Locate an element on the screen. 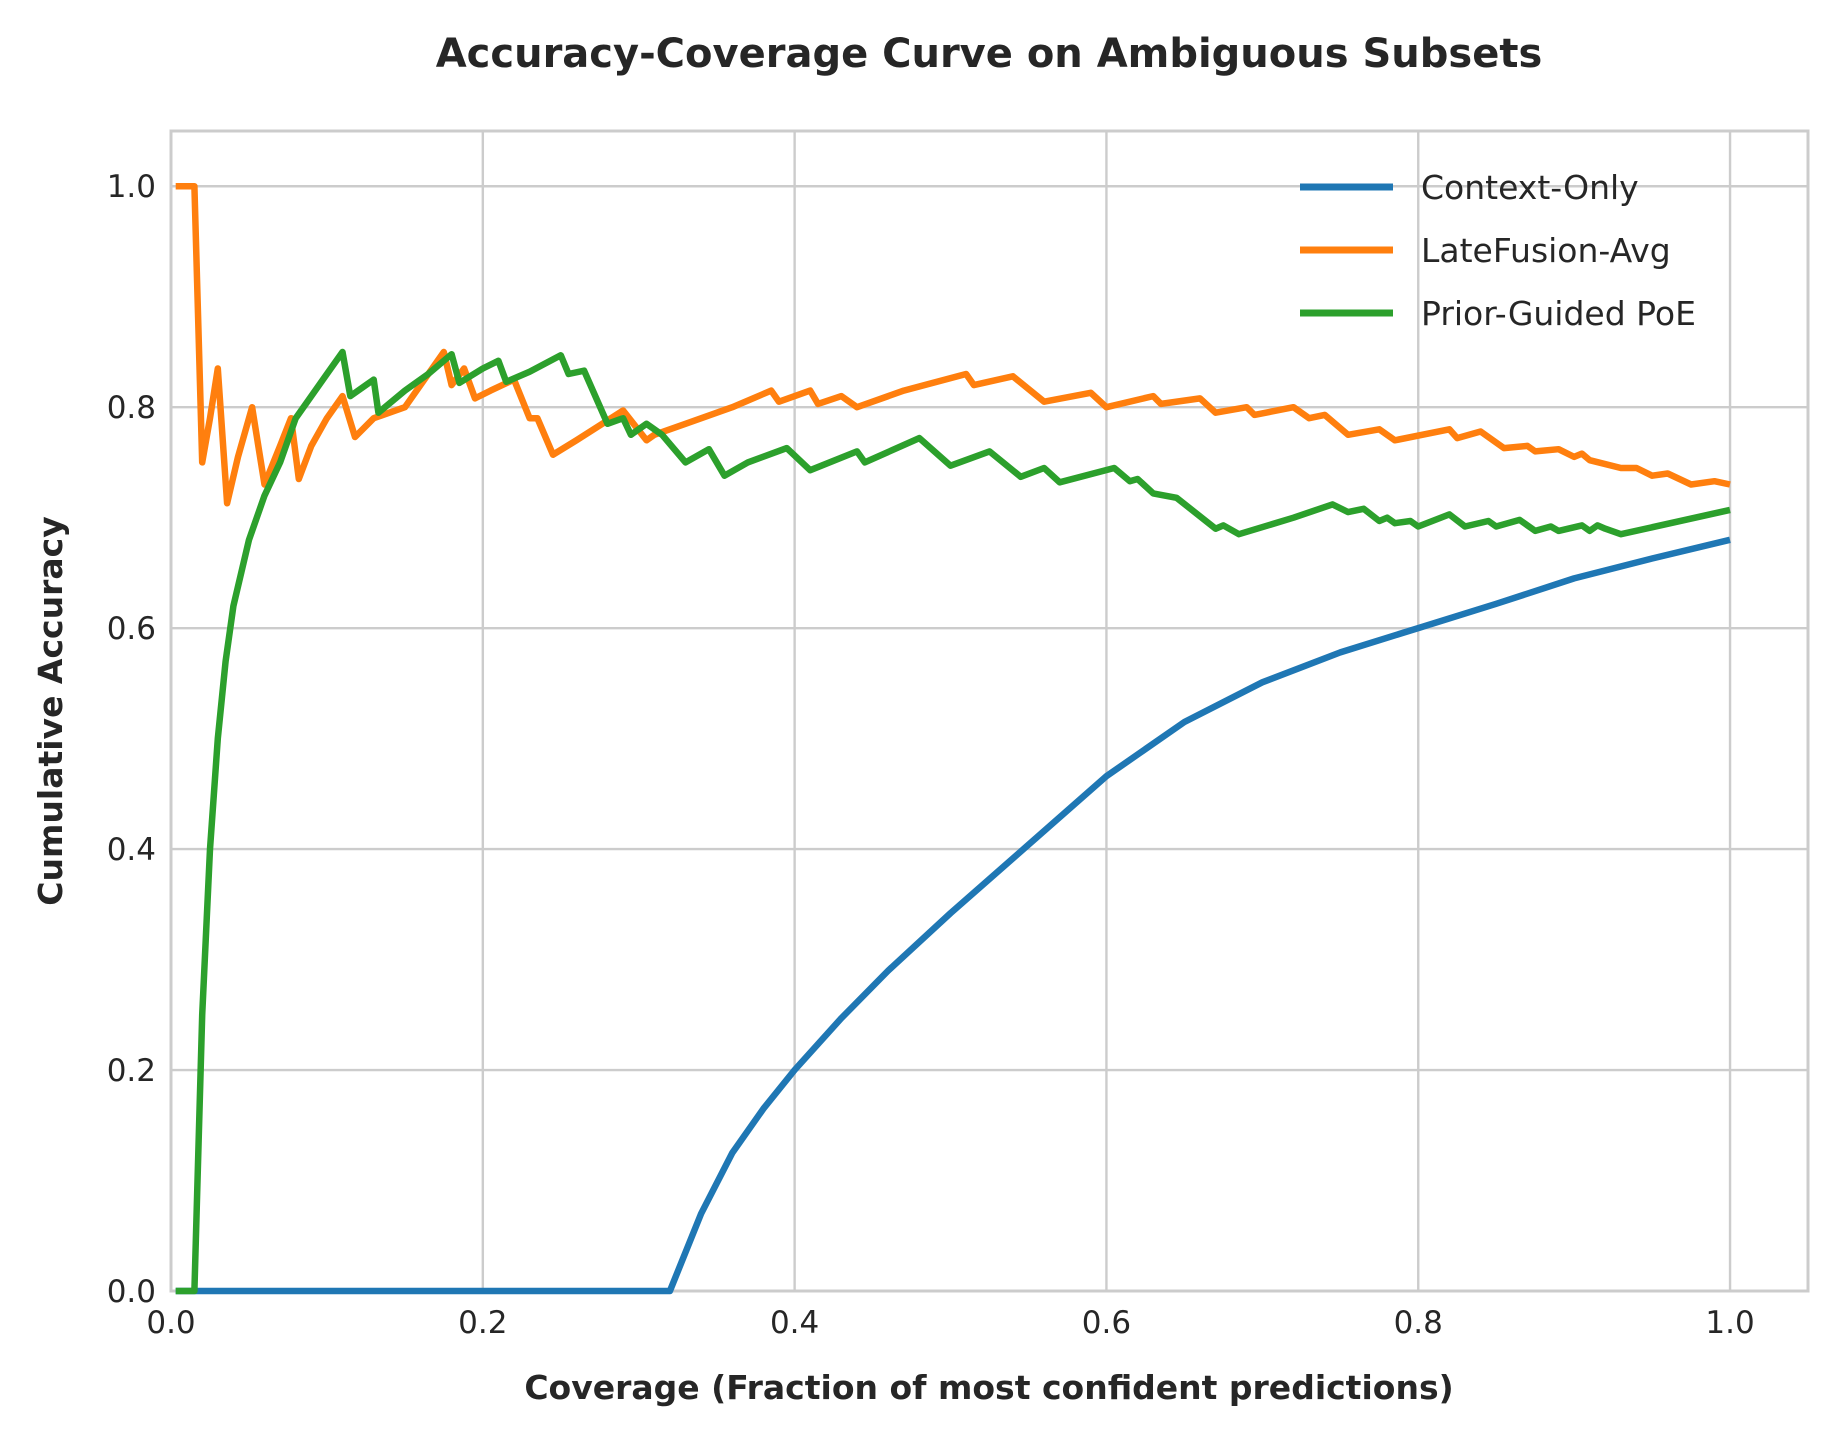  legend-label-context-only: Context-Only is located at coordinates (1530, 187).